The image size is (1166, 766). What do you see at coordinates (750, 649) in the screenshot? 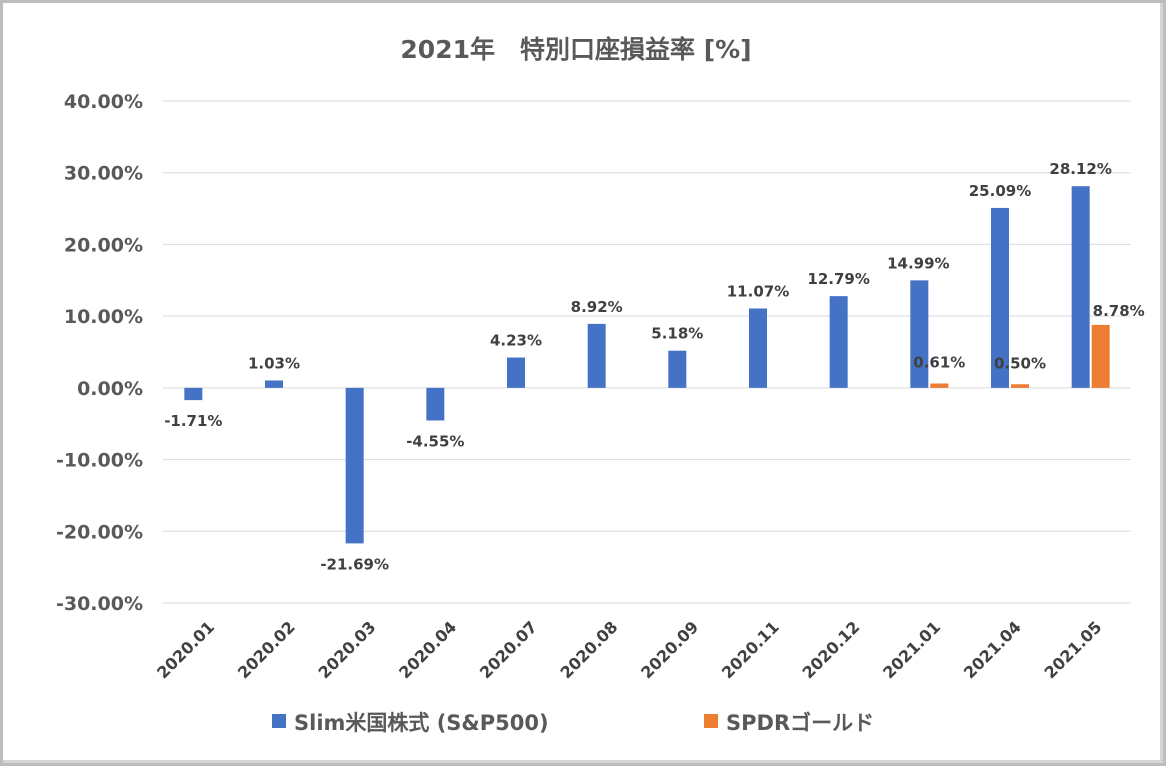
I see `x-tick-label: 2020.11` at bounding box center [750, 649].